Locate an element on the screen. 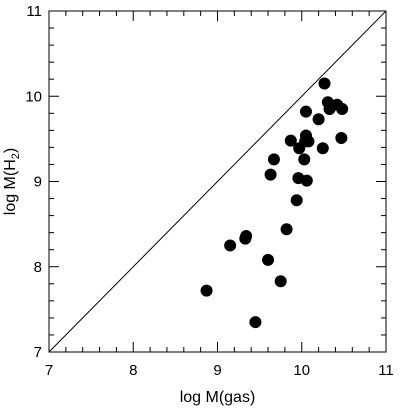 The width and height of the screenshot is (400, 411). x-tick-label: 8 is located at coordinates (133, 370).